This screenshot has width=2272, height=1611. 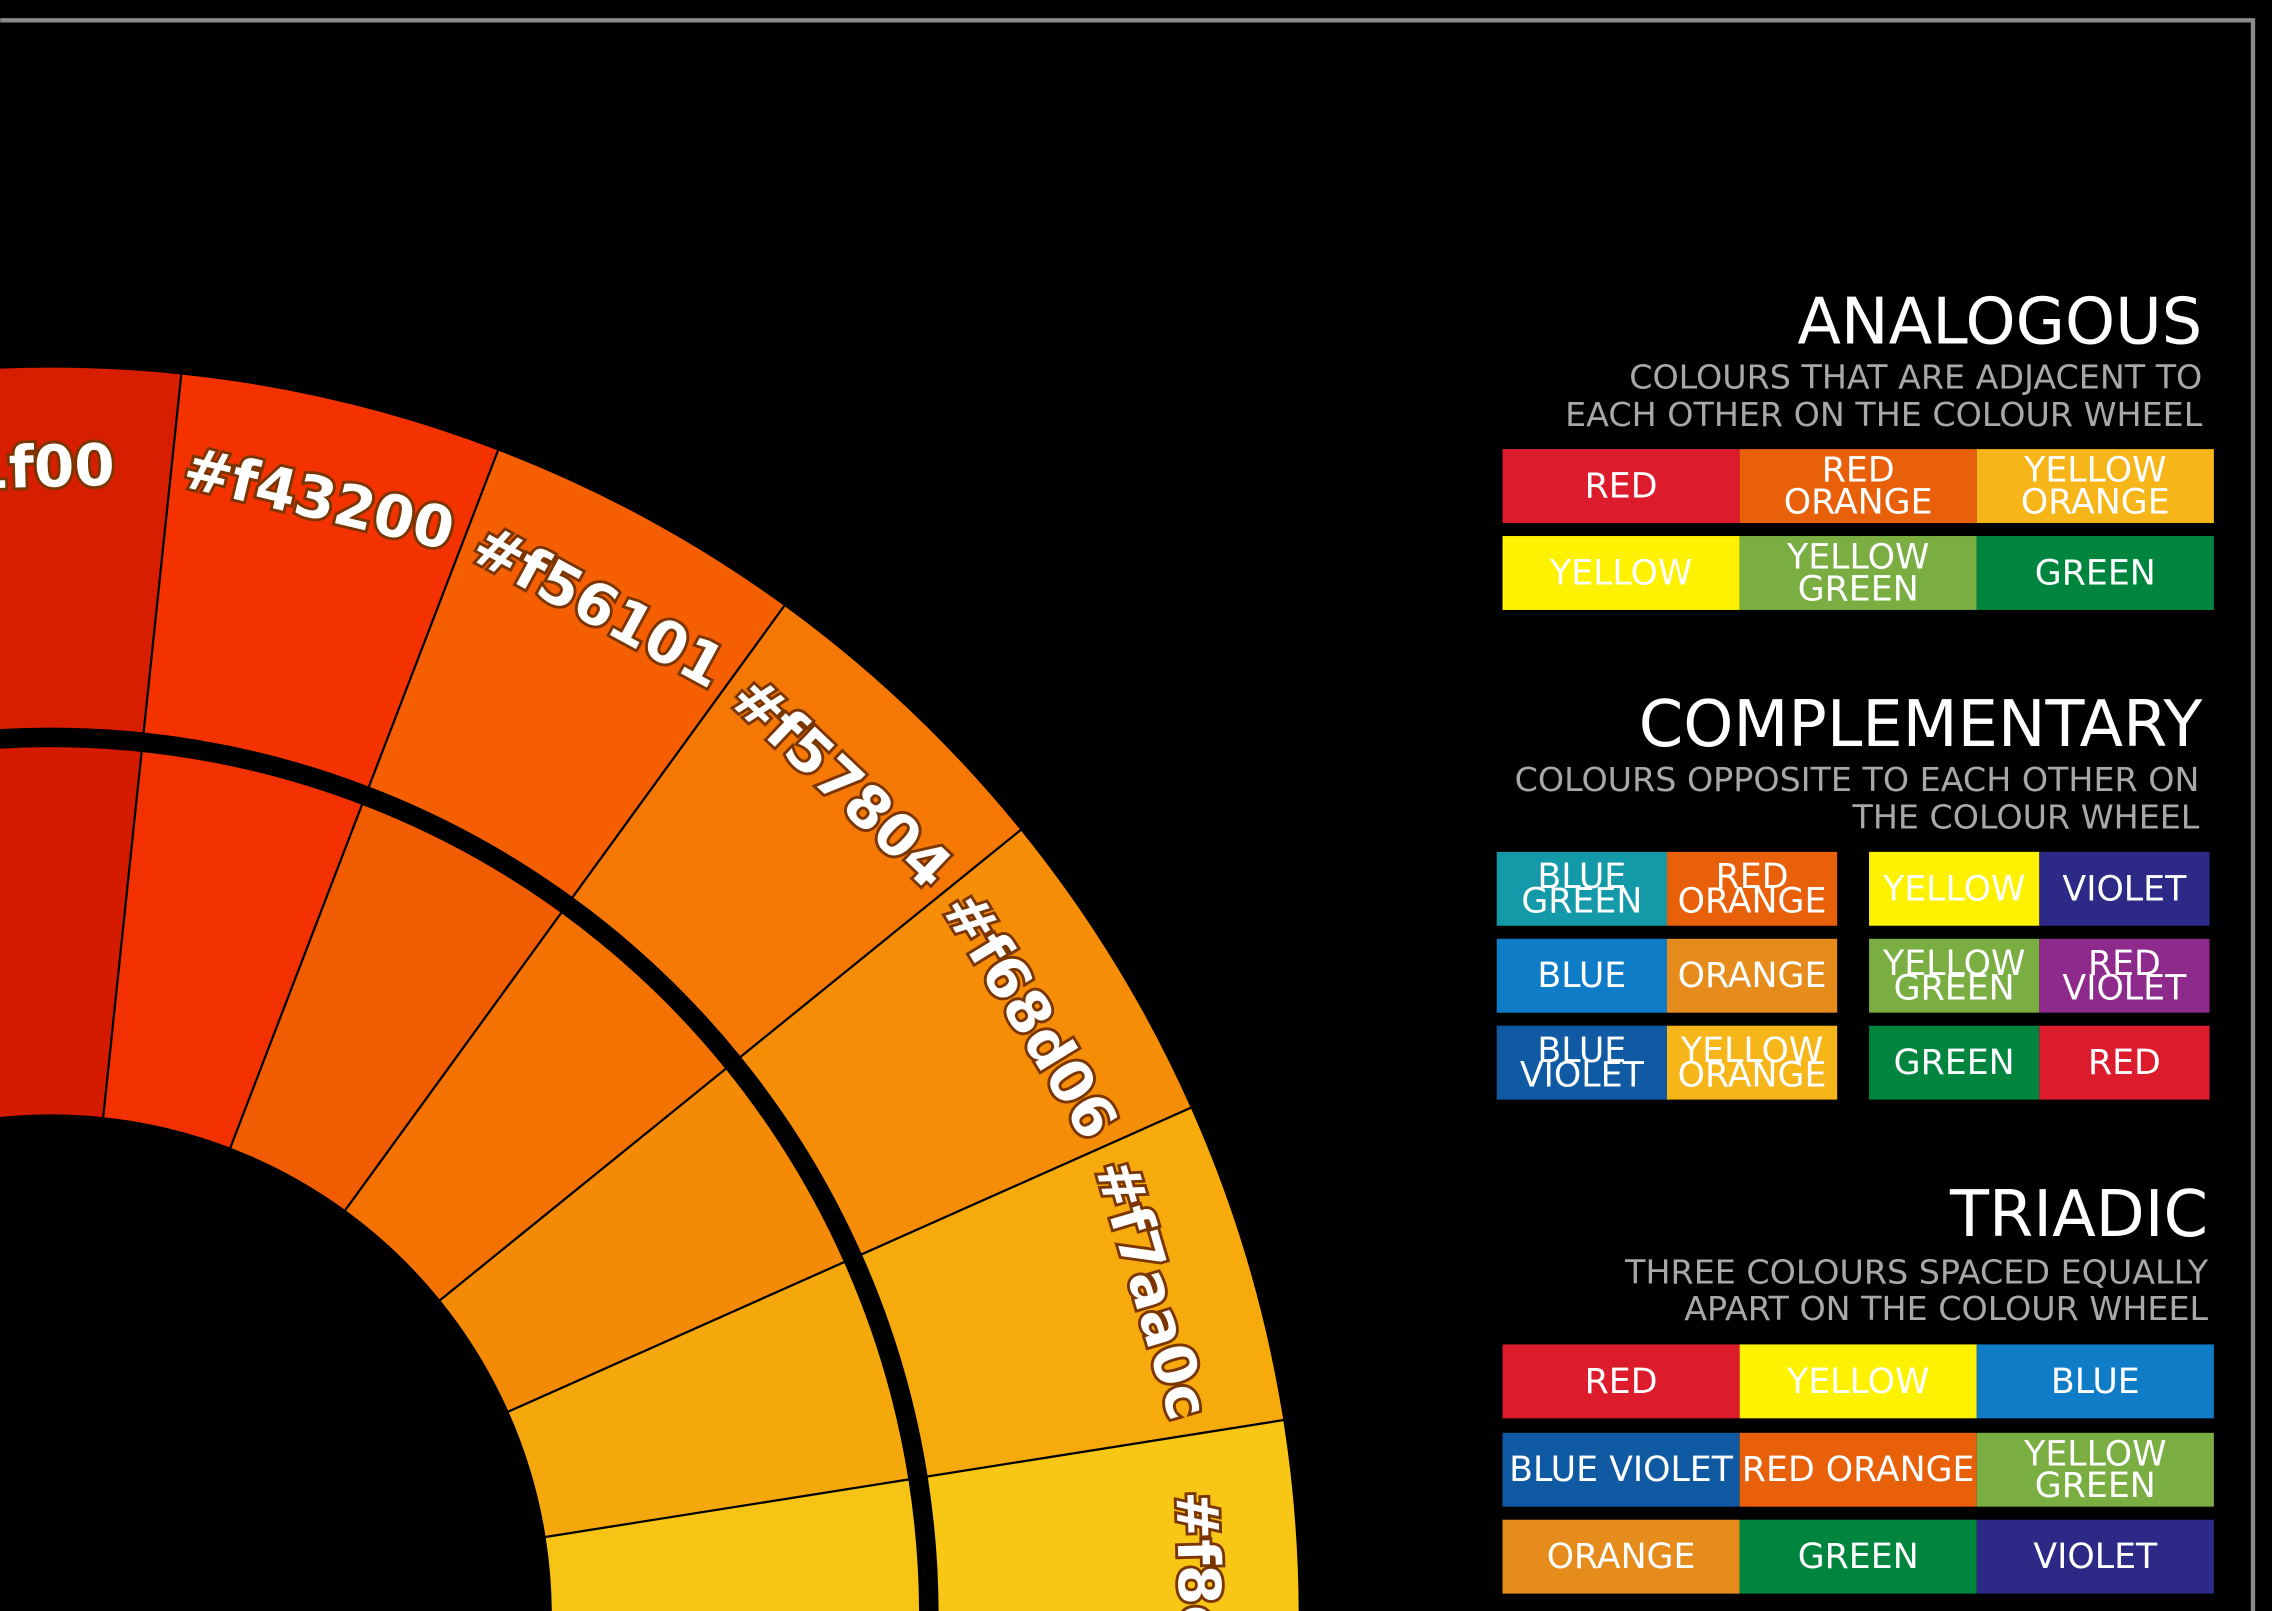 What do you see at coordinates (1857, 779) in the screenshot?
I see `section-subtitle: COLOURS OPPOSITE TO EACH OTHER ON` at bounding box center [1857, 779].